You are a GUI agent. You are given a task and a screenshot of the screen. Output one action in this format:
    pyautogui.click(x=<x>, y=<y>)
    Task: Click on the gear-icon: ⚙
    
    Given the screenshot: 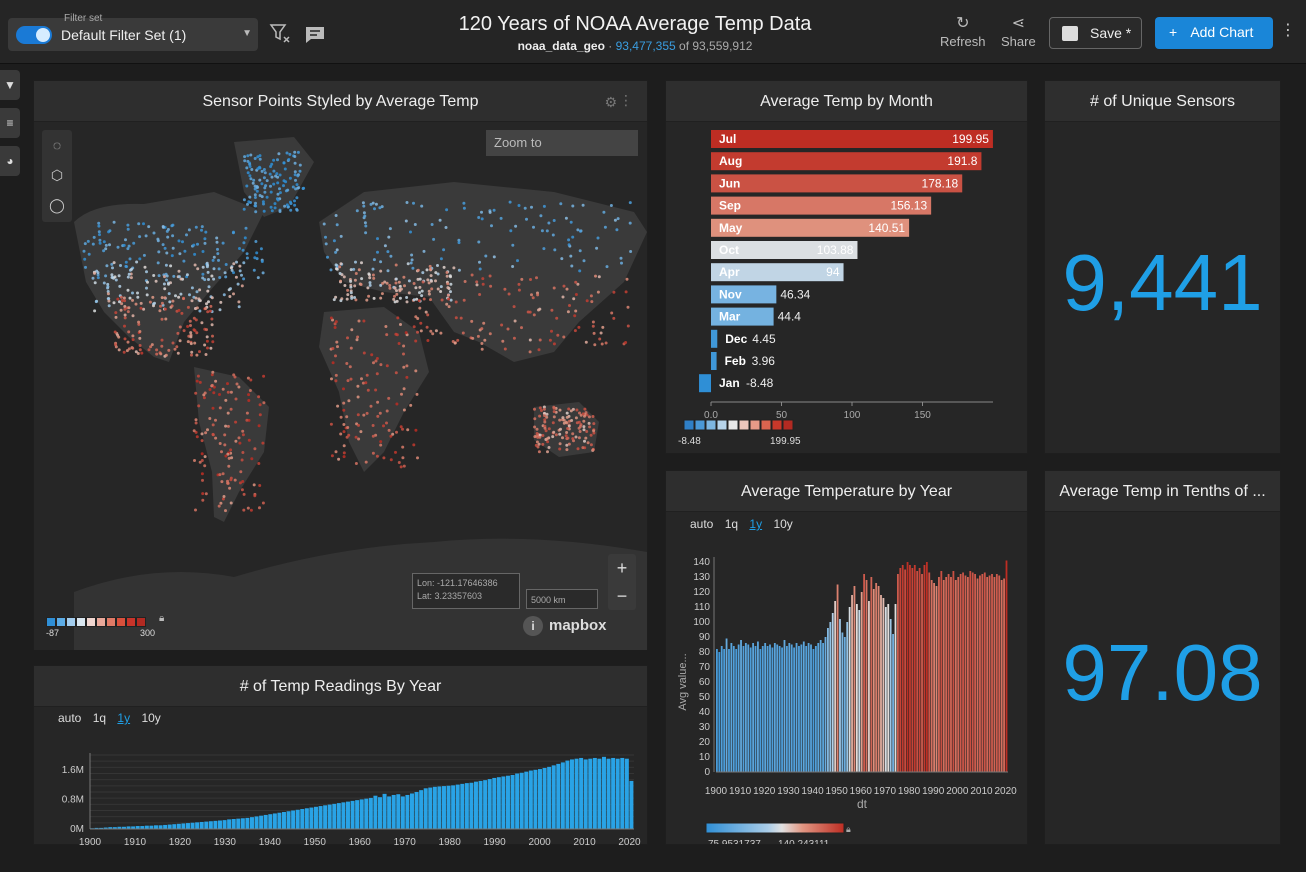 What is the action you would take?
    pyautogui.click(x=610, y=102)
    